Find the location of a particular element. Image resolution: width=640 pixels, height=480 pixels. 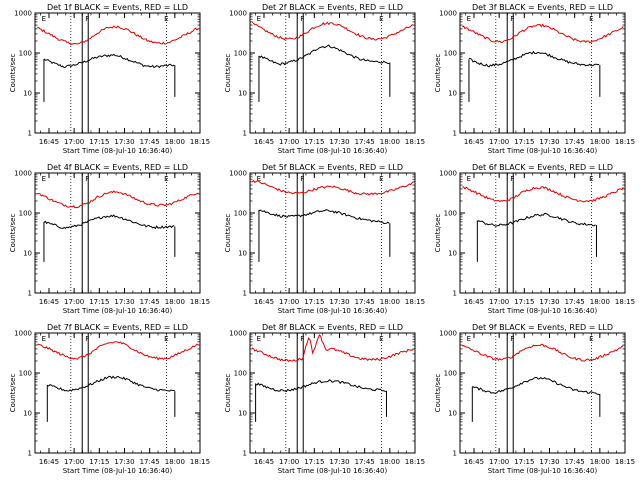

panel-title: Det 5f BLACK = Events, RED = LLD is located at coordinates (332, 167).